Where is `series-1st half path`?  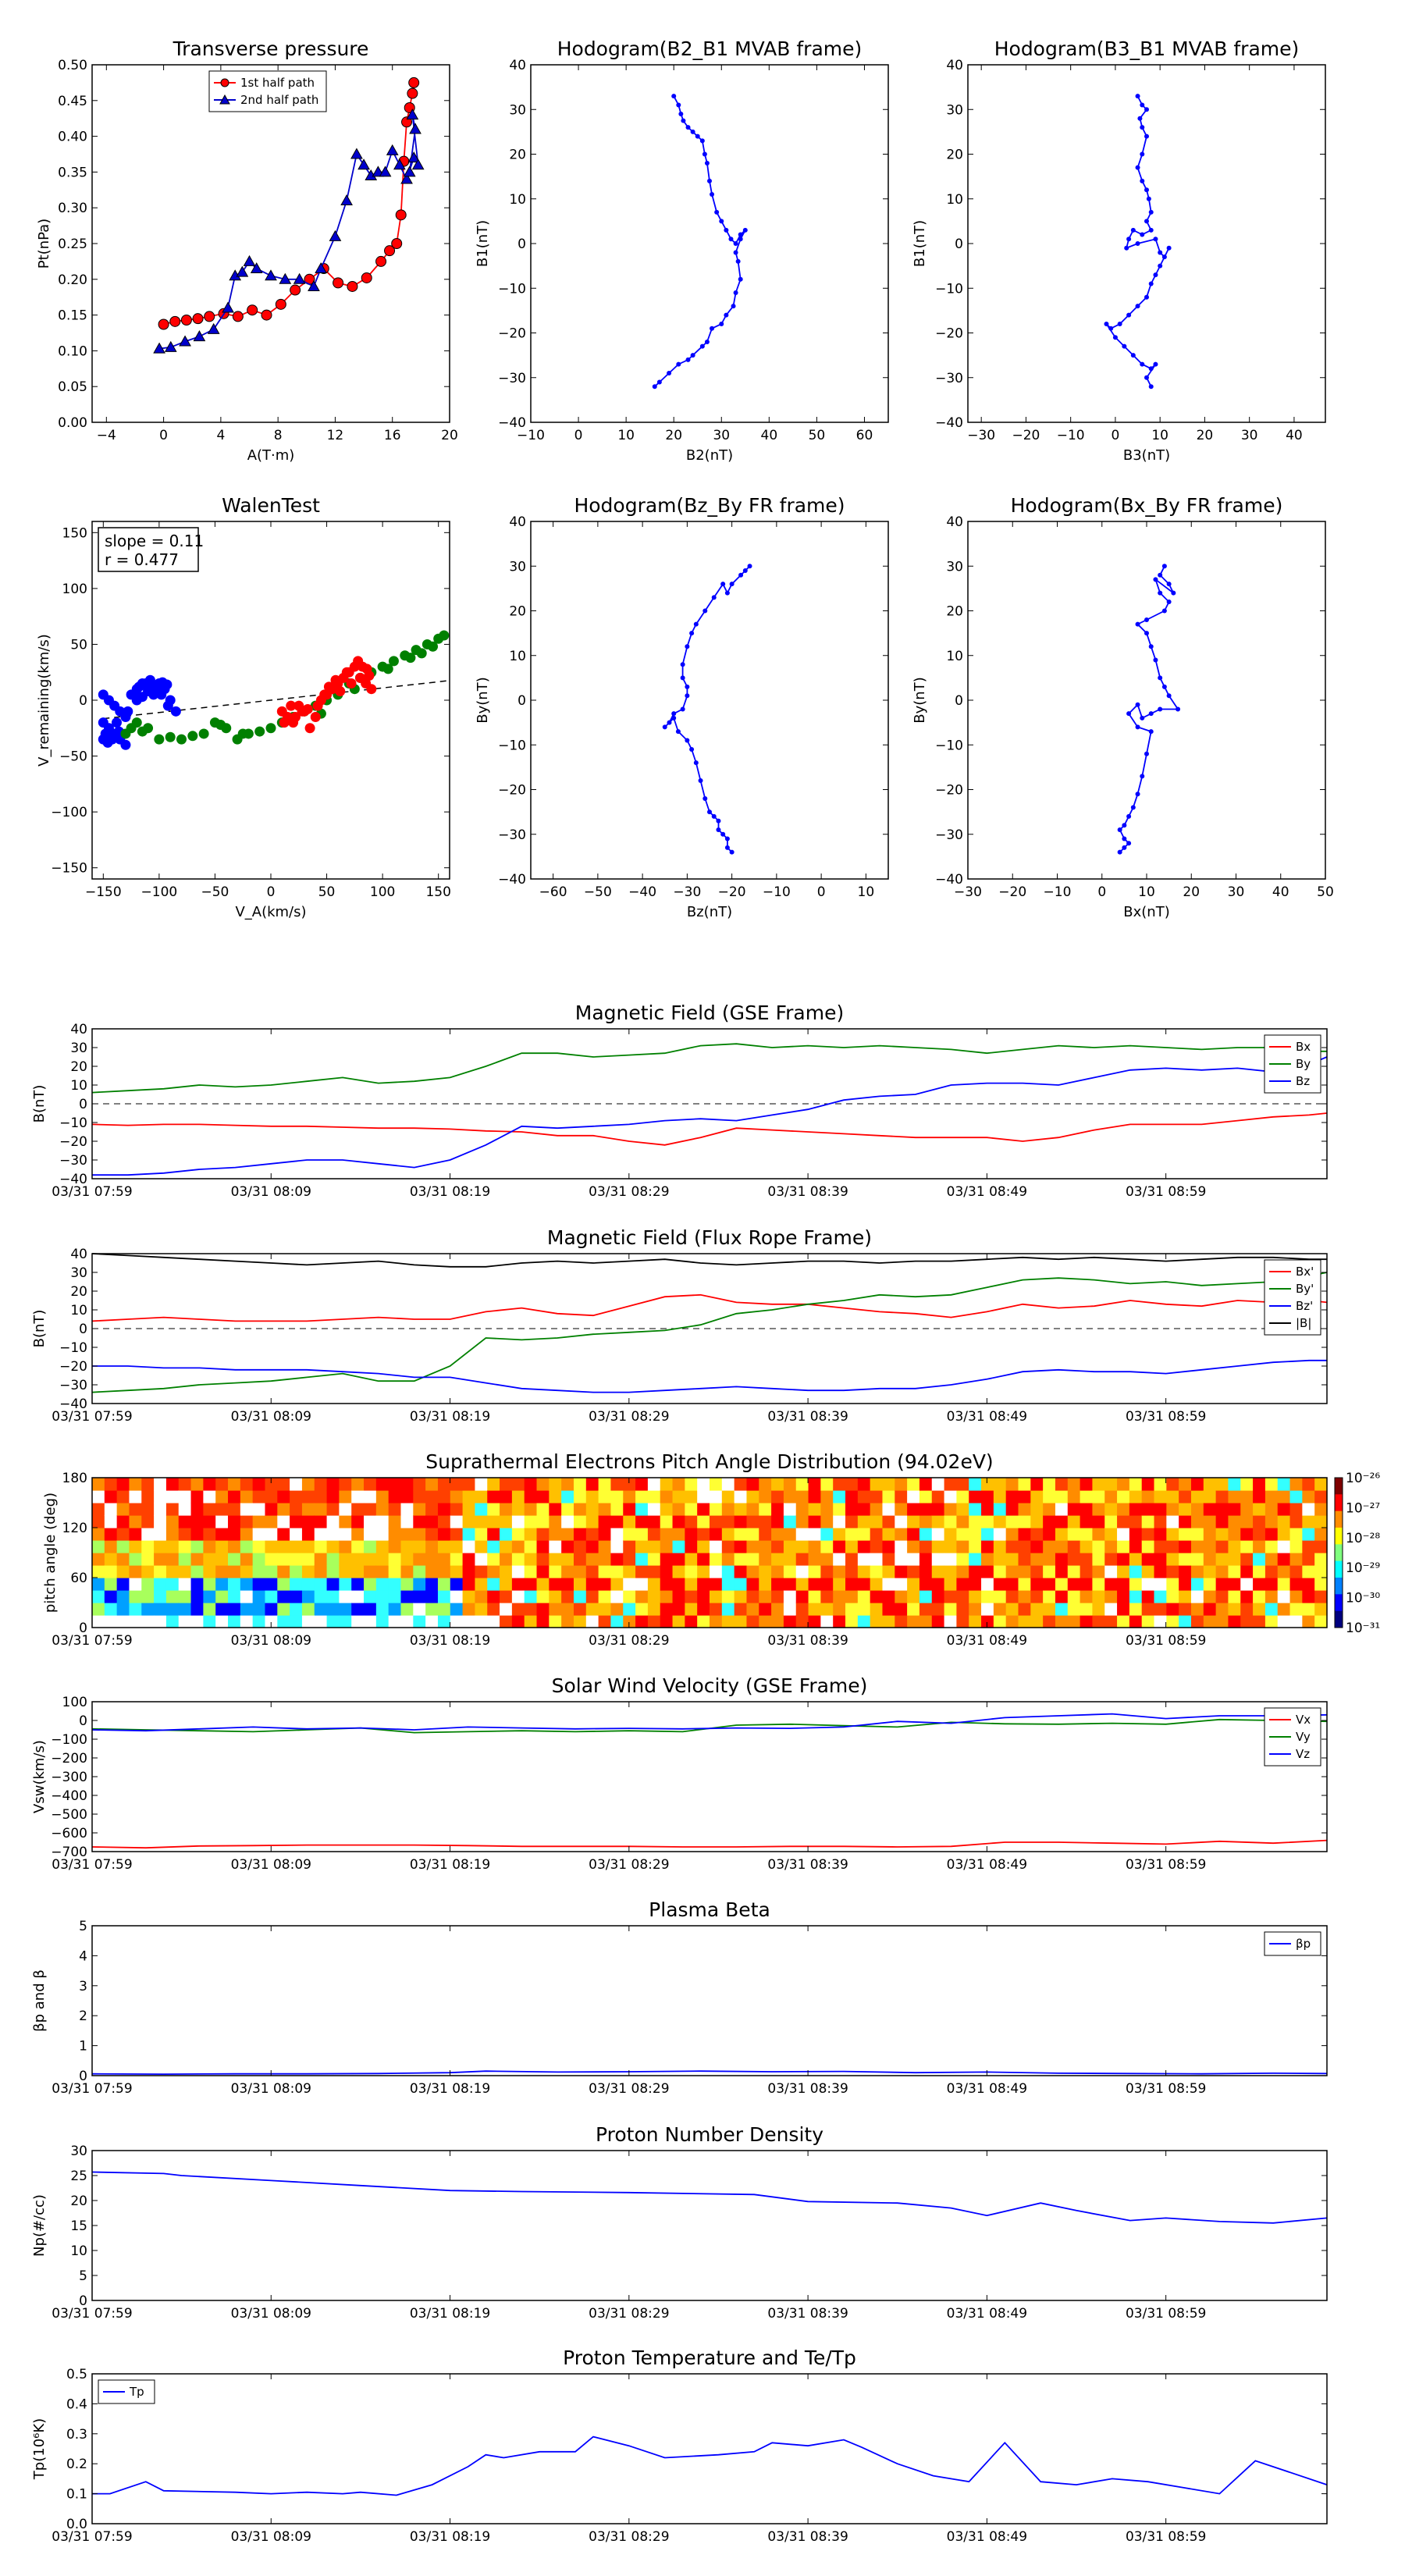
series-1st half path is located at coordinates (289, 203).